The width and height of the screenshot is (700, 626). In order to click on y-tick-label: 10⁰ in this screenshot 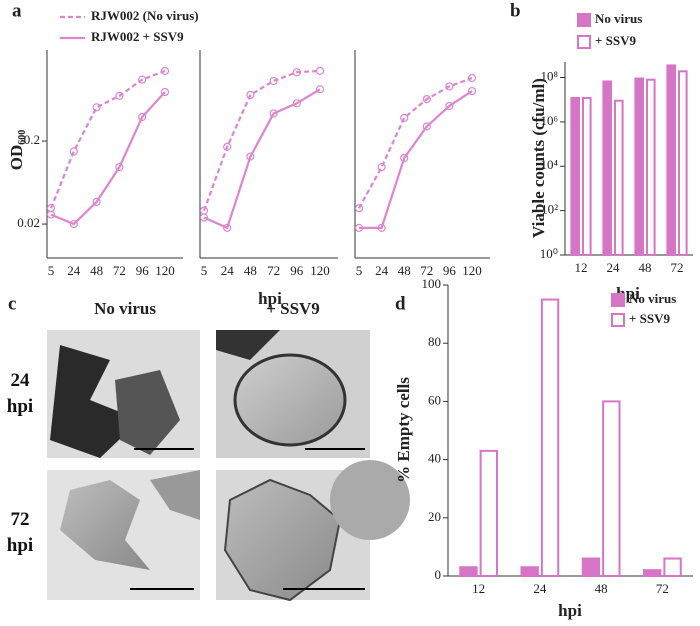, I will do `click(549, 253)`.